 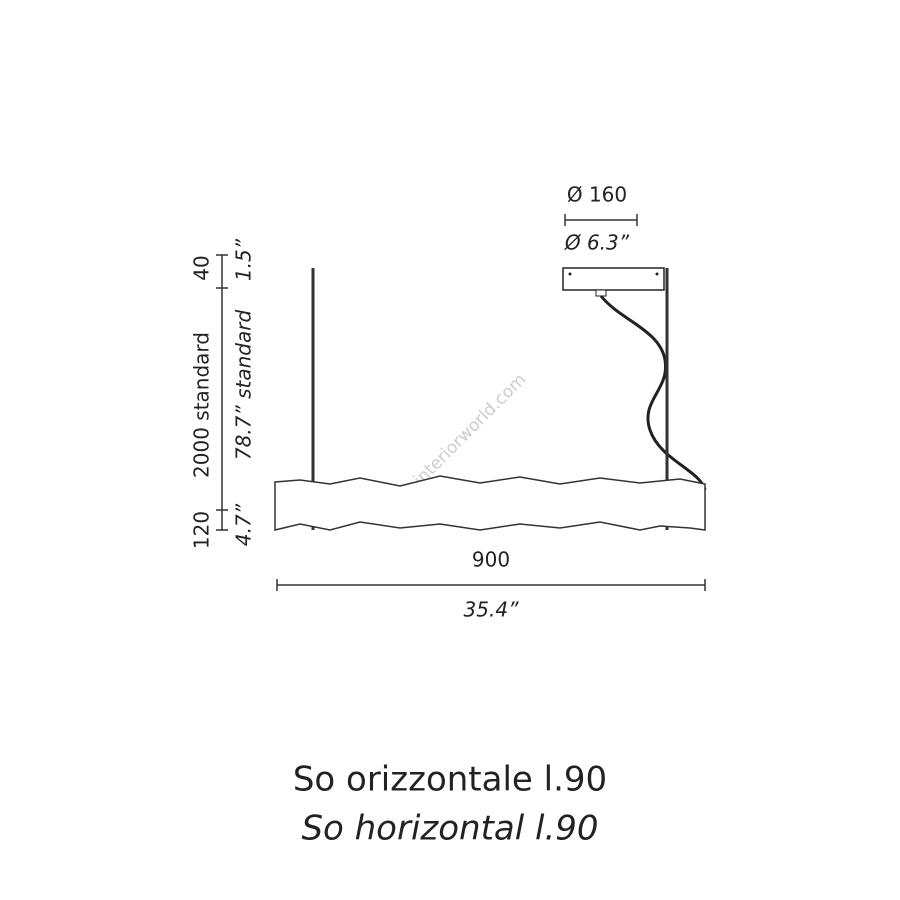 What do you see at coordinates (490, 503) in the screenshot?
I see `lamp-body` at bounding box center [490, 503].